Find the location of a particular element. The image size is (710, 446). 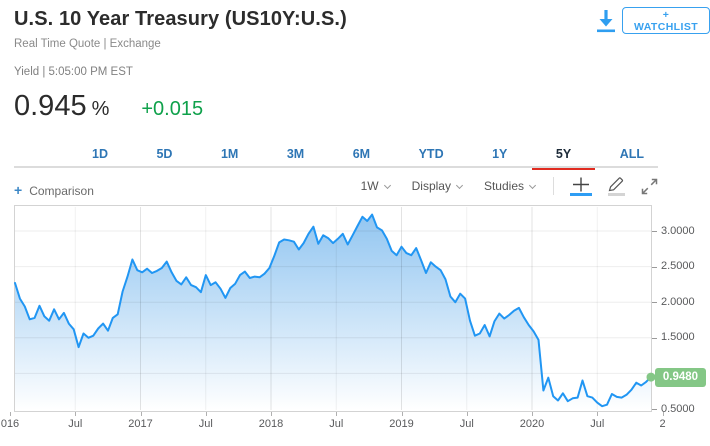

quote-price-row: 0.945 % +0.015 is located at coordinates (108, 106).